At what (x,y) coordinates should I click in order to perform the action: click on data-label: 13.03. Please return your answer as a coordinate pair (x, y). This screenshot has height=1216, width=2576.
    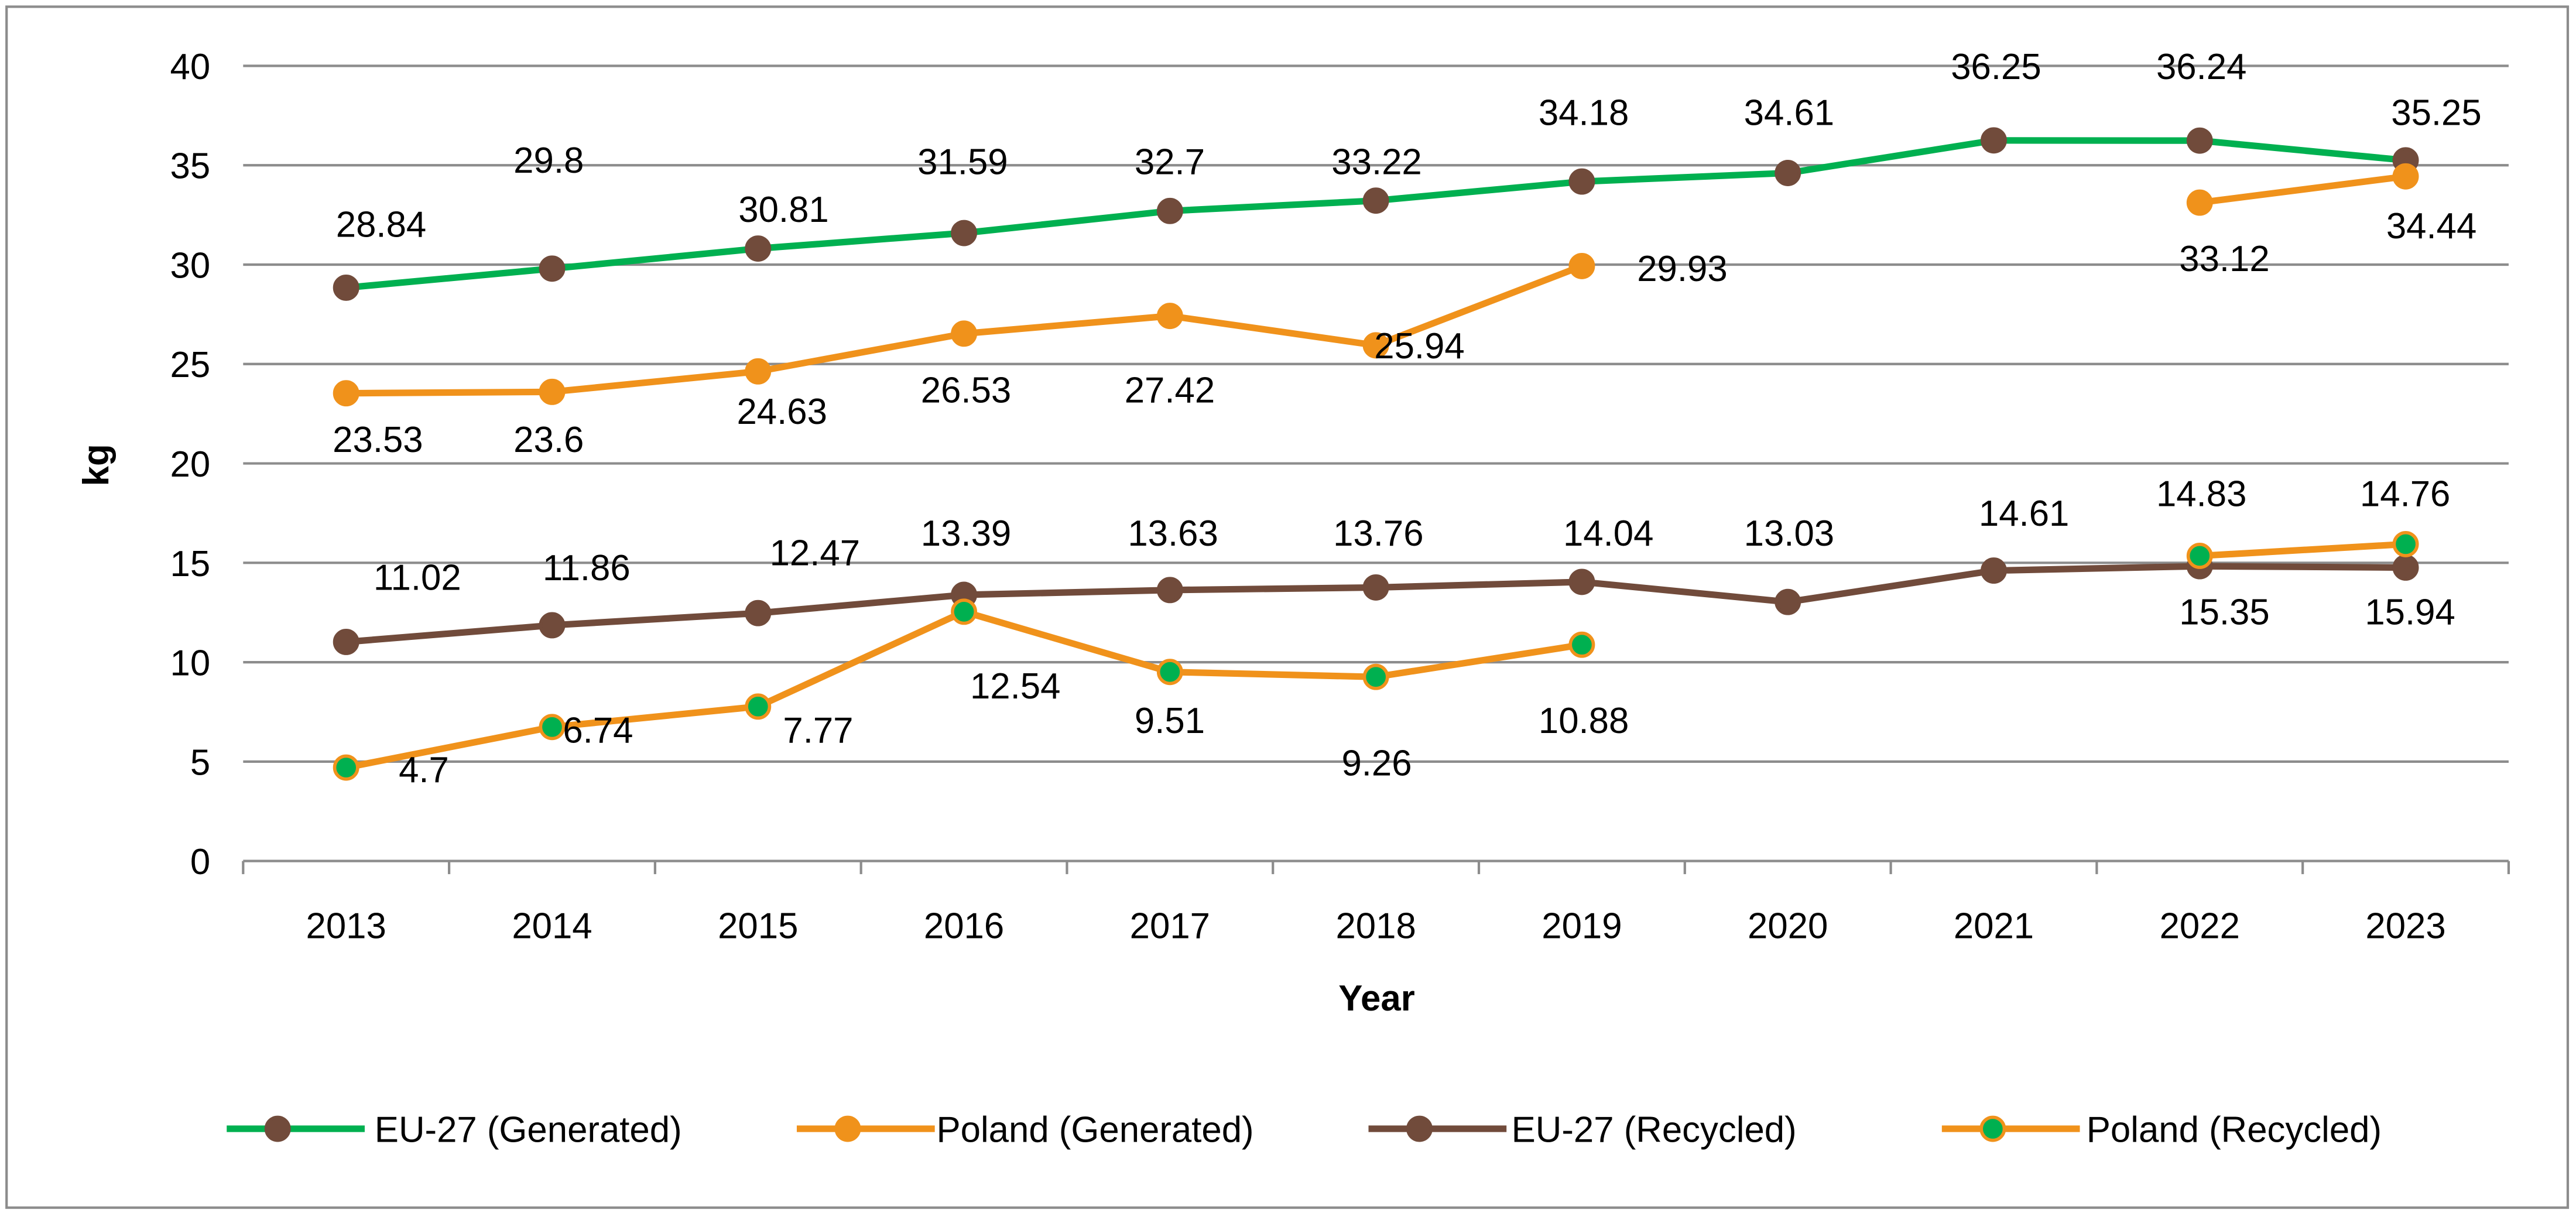
    Looking at the image, I should click on (1789, 533).